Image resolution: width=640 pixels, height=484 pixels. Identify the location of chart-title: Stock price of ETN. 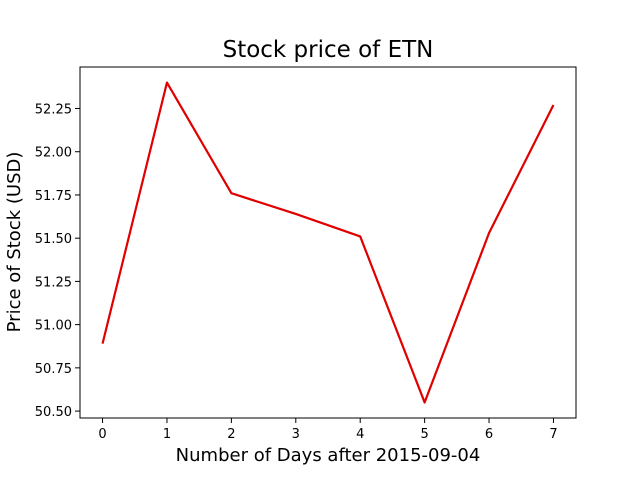
(328, 50).